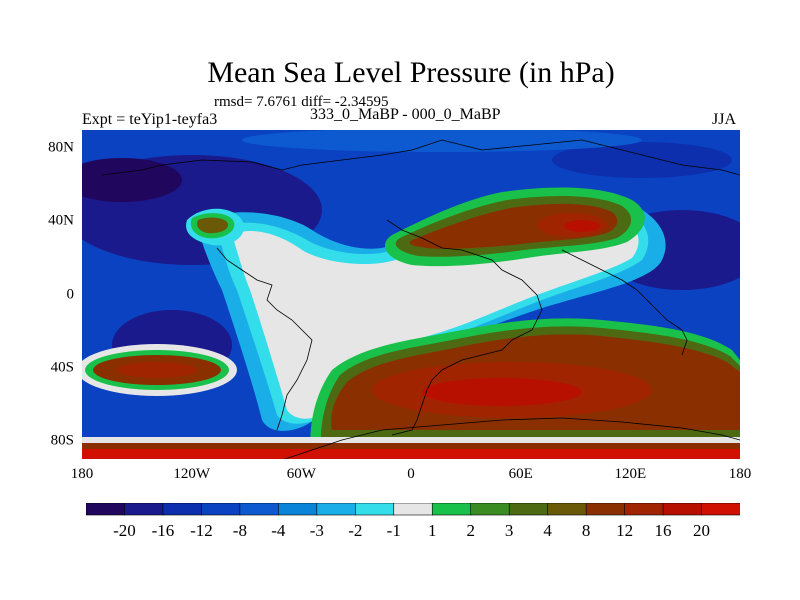 The width and height of the screenshot is (800, 600). Describe the element at coordinates (316, 530) in the screenshot. I see `colorbar-label: -3` at that location.